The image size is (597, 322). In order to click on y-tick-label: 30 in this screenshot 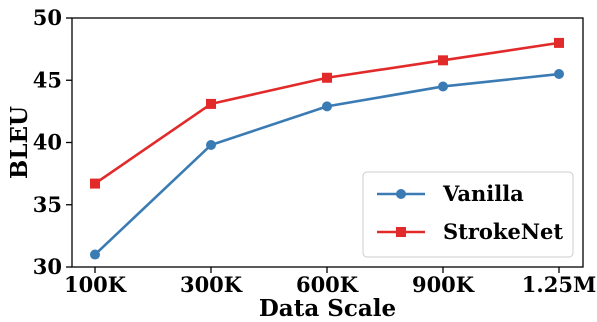, I will do `click(47, 266)`.